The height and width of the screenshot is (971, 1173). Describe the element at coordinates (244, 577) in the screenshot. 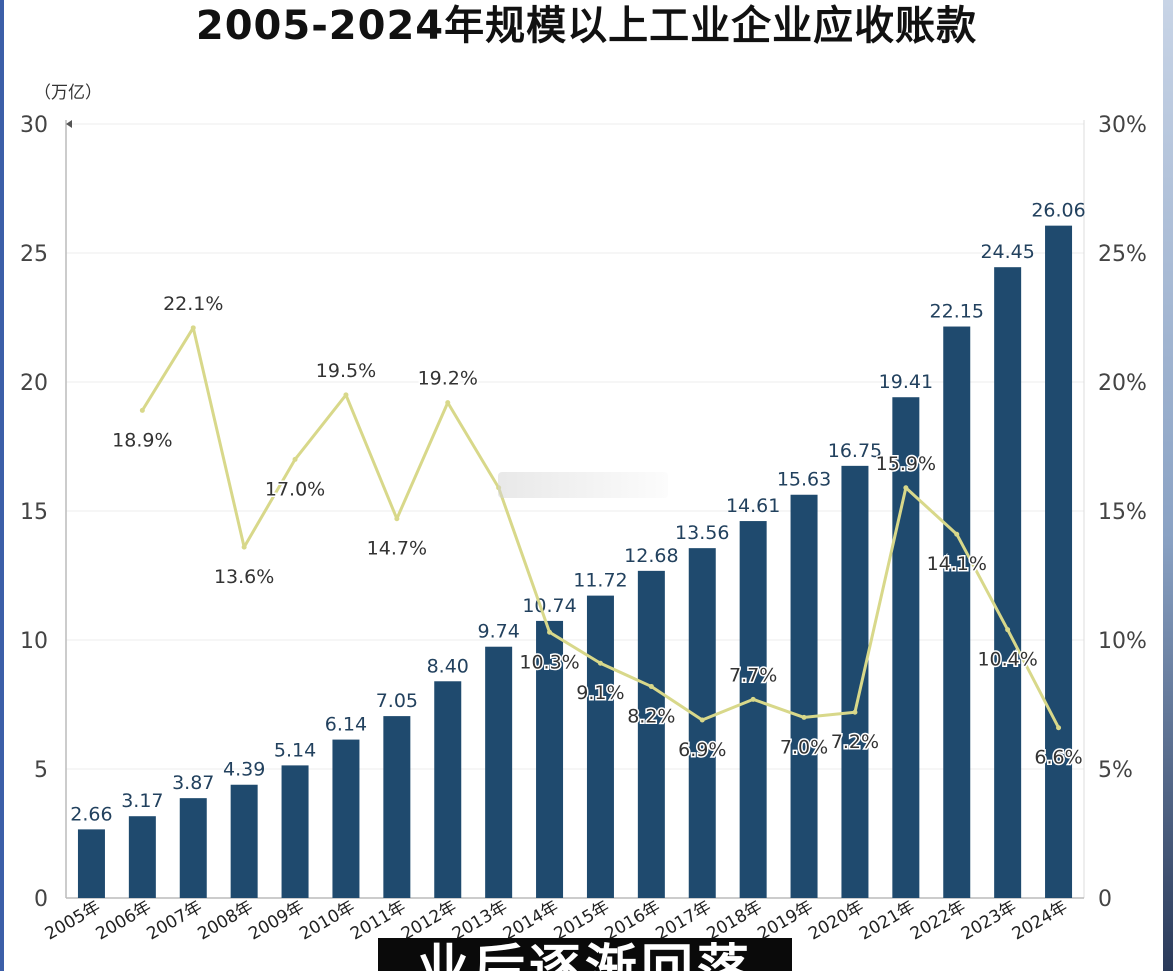

I see `growth-rate-label: 13.6%` at that location.